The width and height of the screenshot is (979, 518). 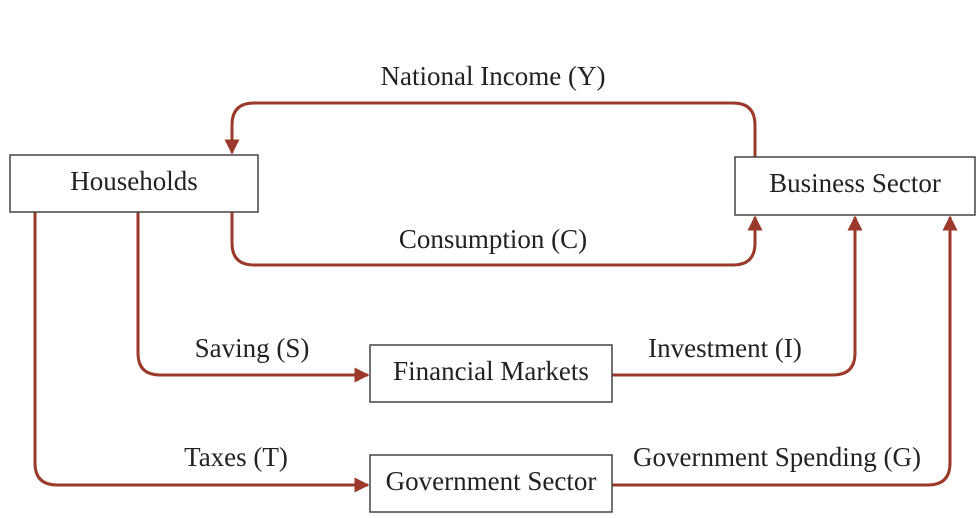 I want to click on government-box, so click(x=491, y=483).